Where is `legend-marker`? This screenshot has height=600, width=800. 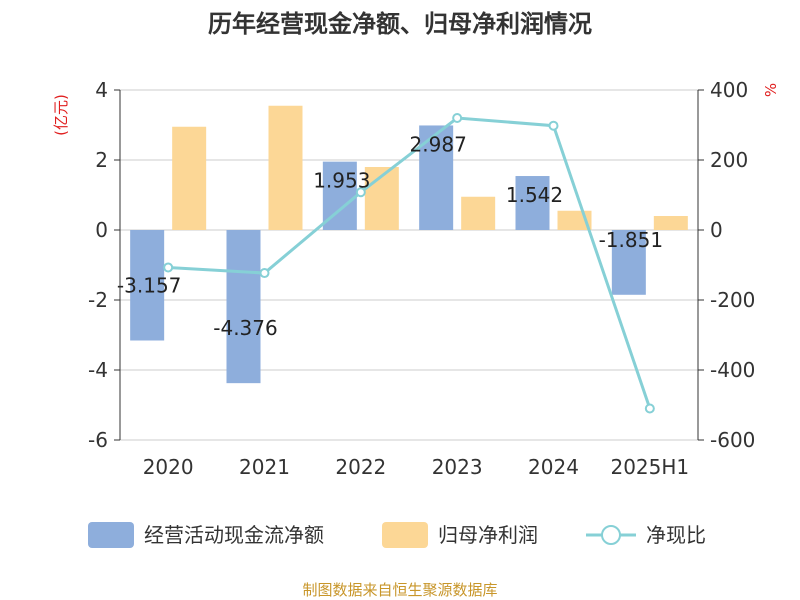
legend-marker is located at coordinates (611, 535).